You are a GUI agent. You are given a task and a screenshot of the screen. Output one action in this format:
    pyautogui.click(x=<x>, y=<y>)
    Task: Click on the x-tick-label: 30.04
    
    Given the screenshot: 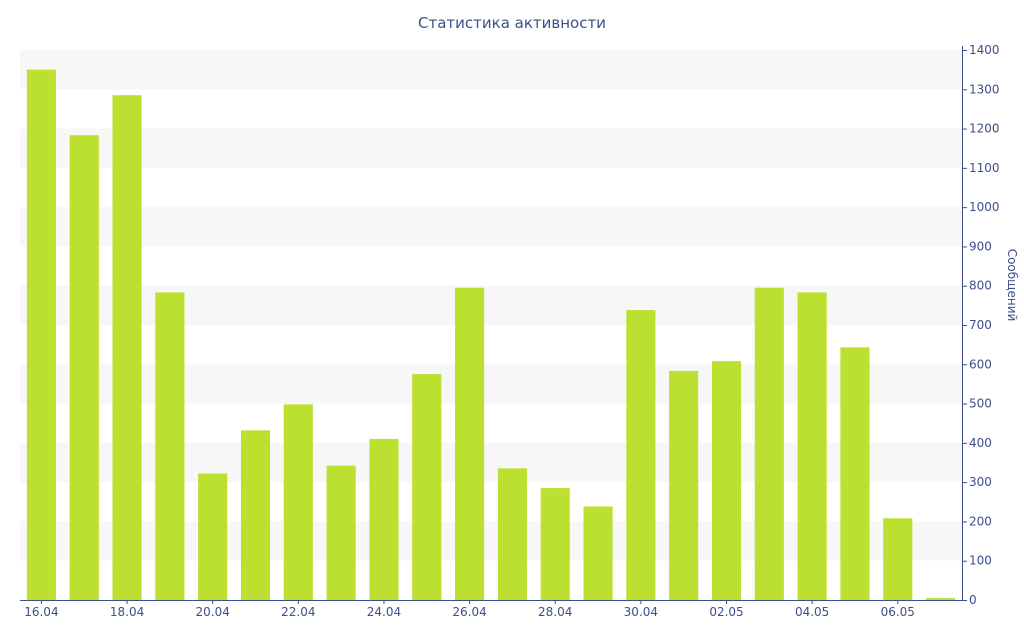 What is the action you would take?
    pyautogui.click(x=641, y=612)
    